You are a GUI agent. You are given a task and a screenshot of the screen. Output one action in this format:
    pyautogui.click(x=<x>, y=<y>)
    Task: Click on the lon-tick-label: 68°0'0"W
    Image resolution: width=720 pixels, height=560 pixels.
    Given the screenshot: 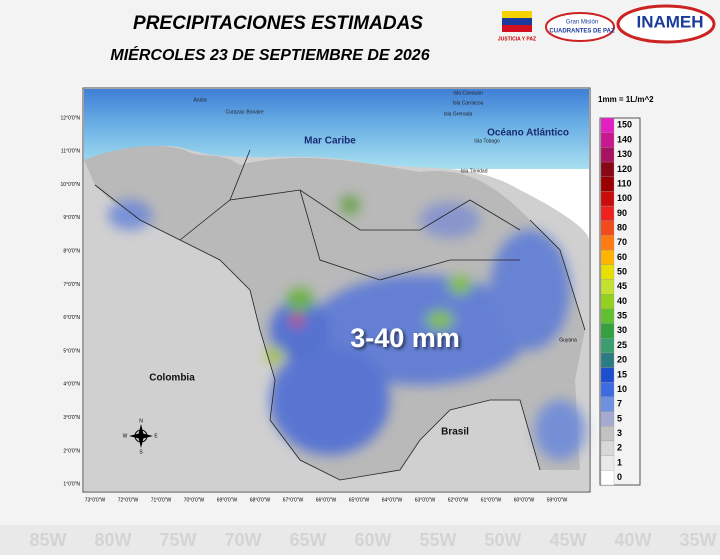 What is the action you would take?
    pyautogui.click(x=260, y=500)
    